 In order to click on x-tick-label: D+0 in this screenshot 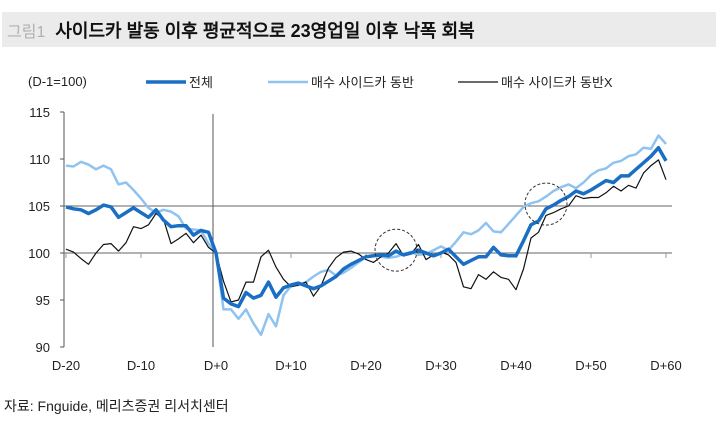, I will do `click(216, 365)`.